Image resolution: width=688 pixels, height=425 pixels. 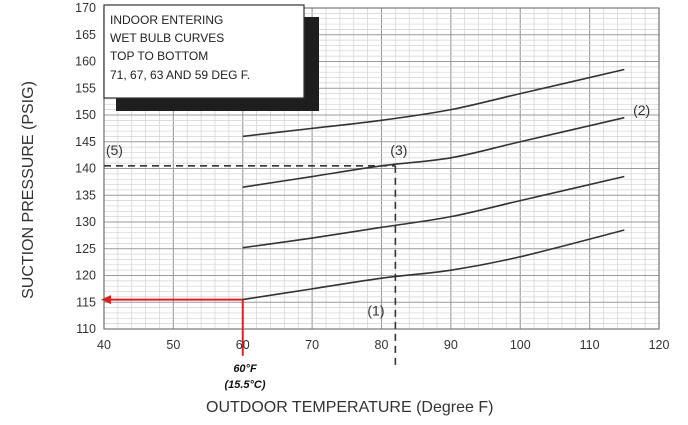 I want to click on legend-frame, so click(x=204, y=51).